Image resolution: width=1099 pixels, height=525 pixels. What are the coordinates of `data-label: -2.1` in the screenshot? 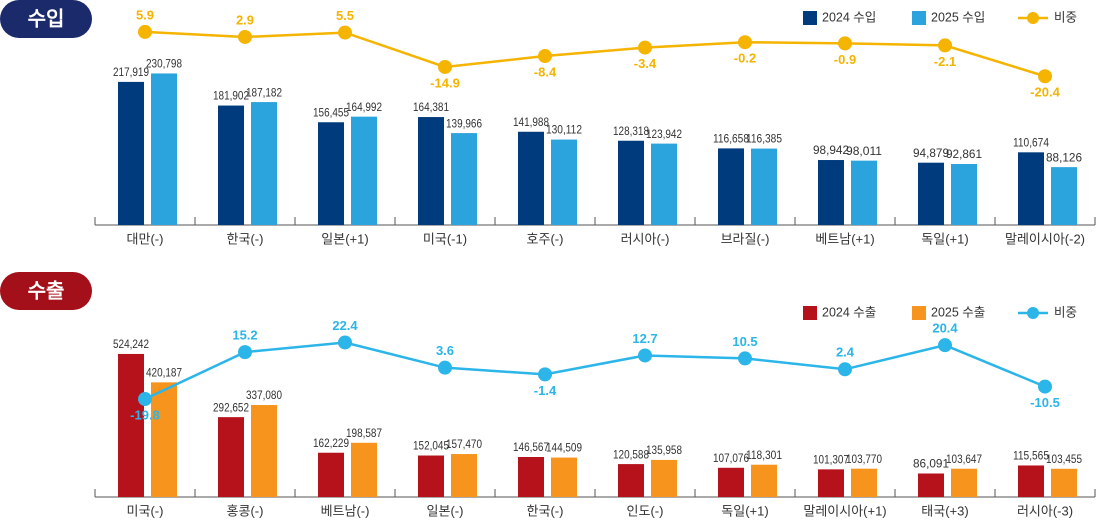 It's located at (945, 61).